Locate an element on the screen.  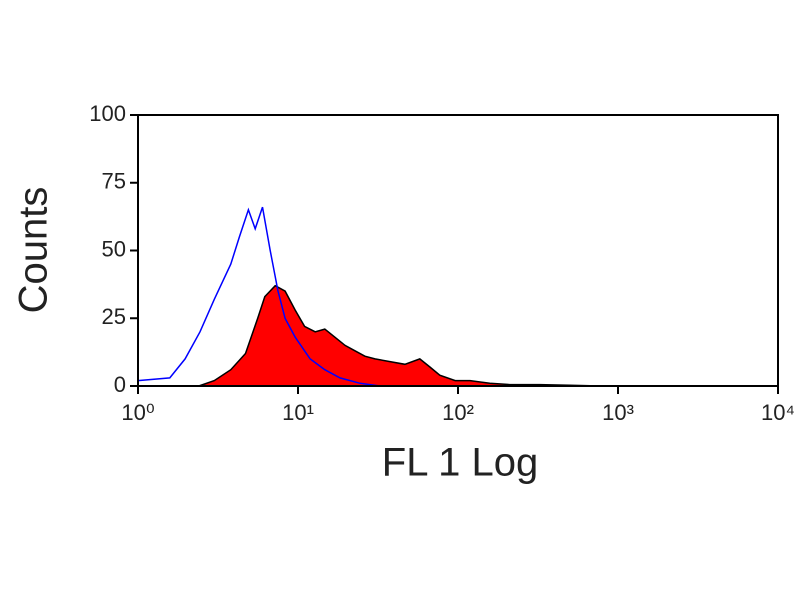
histogram-line is located at coordinates (259, 296).